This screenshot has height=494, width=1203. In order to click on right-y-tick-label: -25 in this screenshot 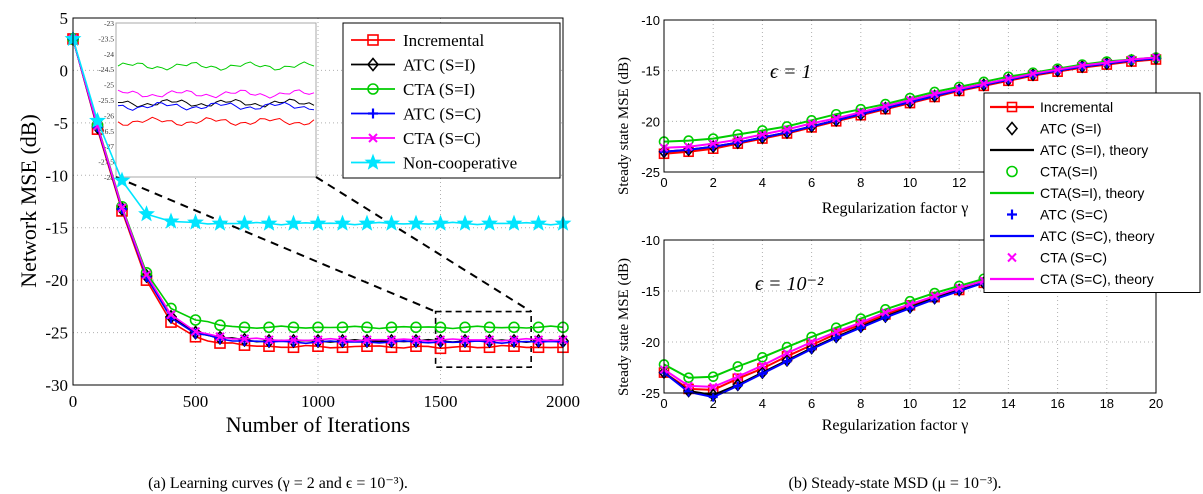, I will do `click(650, 393)`.